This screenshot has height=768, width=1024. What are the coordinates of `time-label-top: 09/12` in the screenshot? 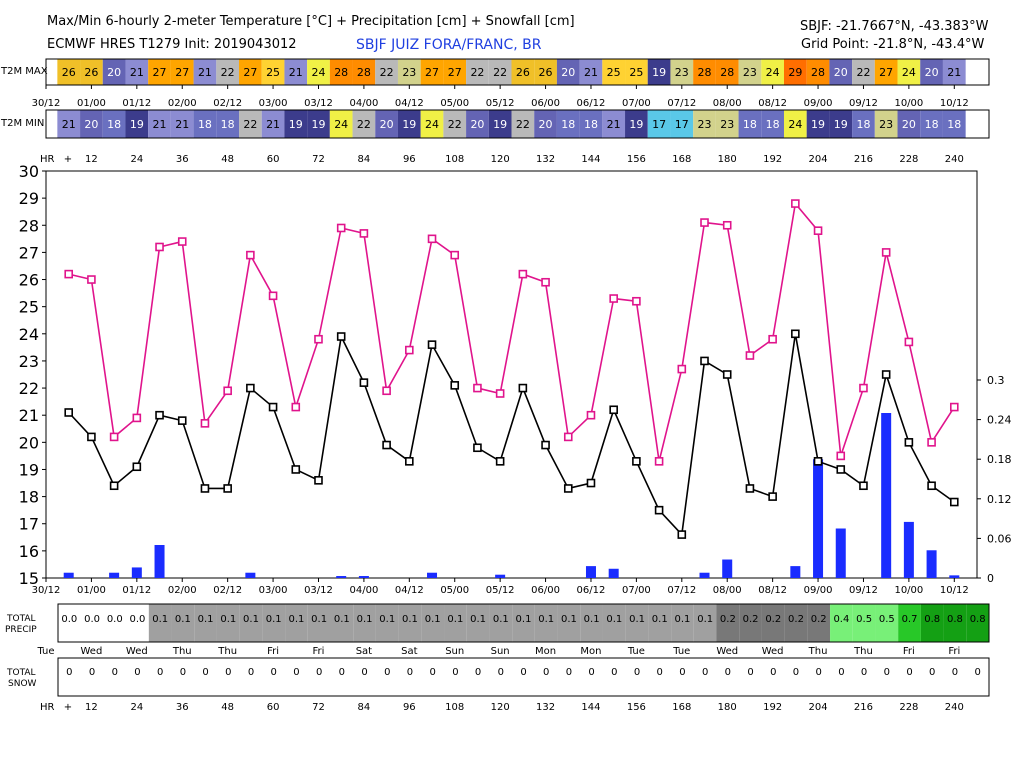 It's located at (863, 103).